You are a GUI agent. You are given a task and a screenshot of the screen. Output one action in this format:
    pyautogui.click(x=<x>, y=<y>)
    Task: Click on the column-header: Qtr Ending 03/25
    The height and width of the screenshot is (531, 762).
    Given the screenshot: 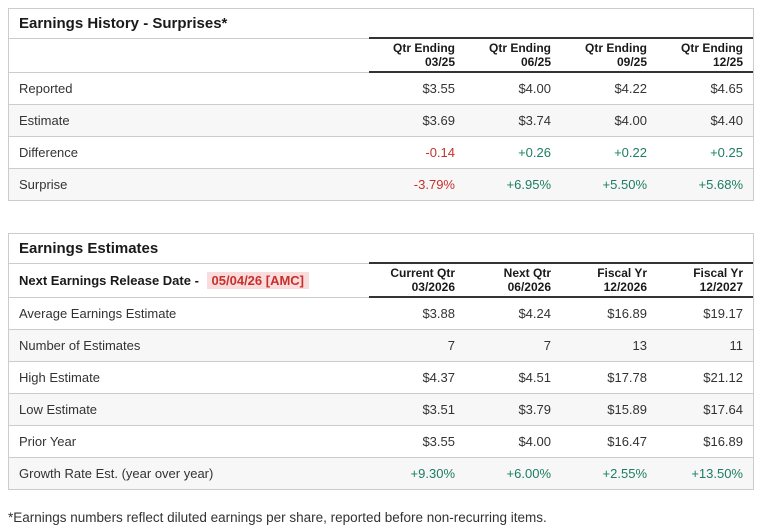 What is the action you would take?
    pyautogui.click(x=417, y=55)
    